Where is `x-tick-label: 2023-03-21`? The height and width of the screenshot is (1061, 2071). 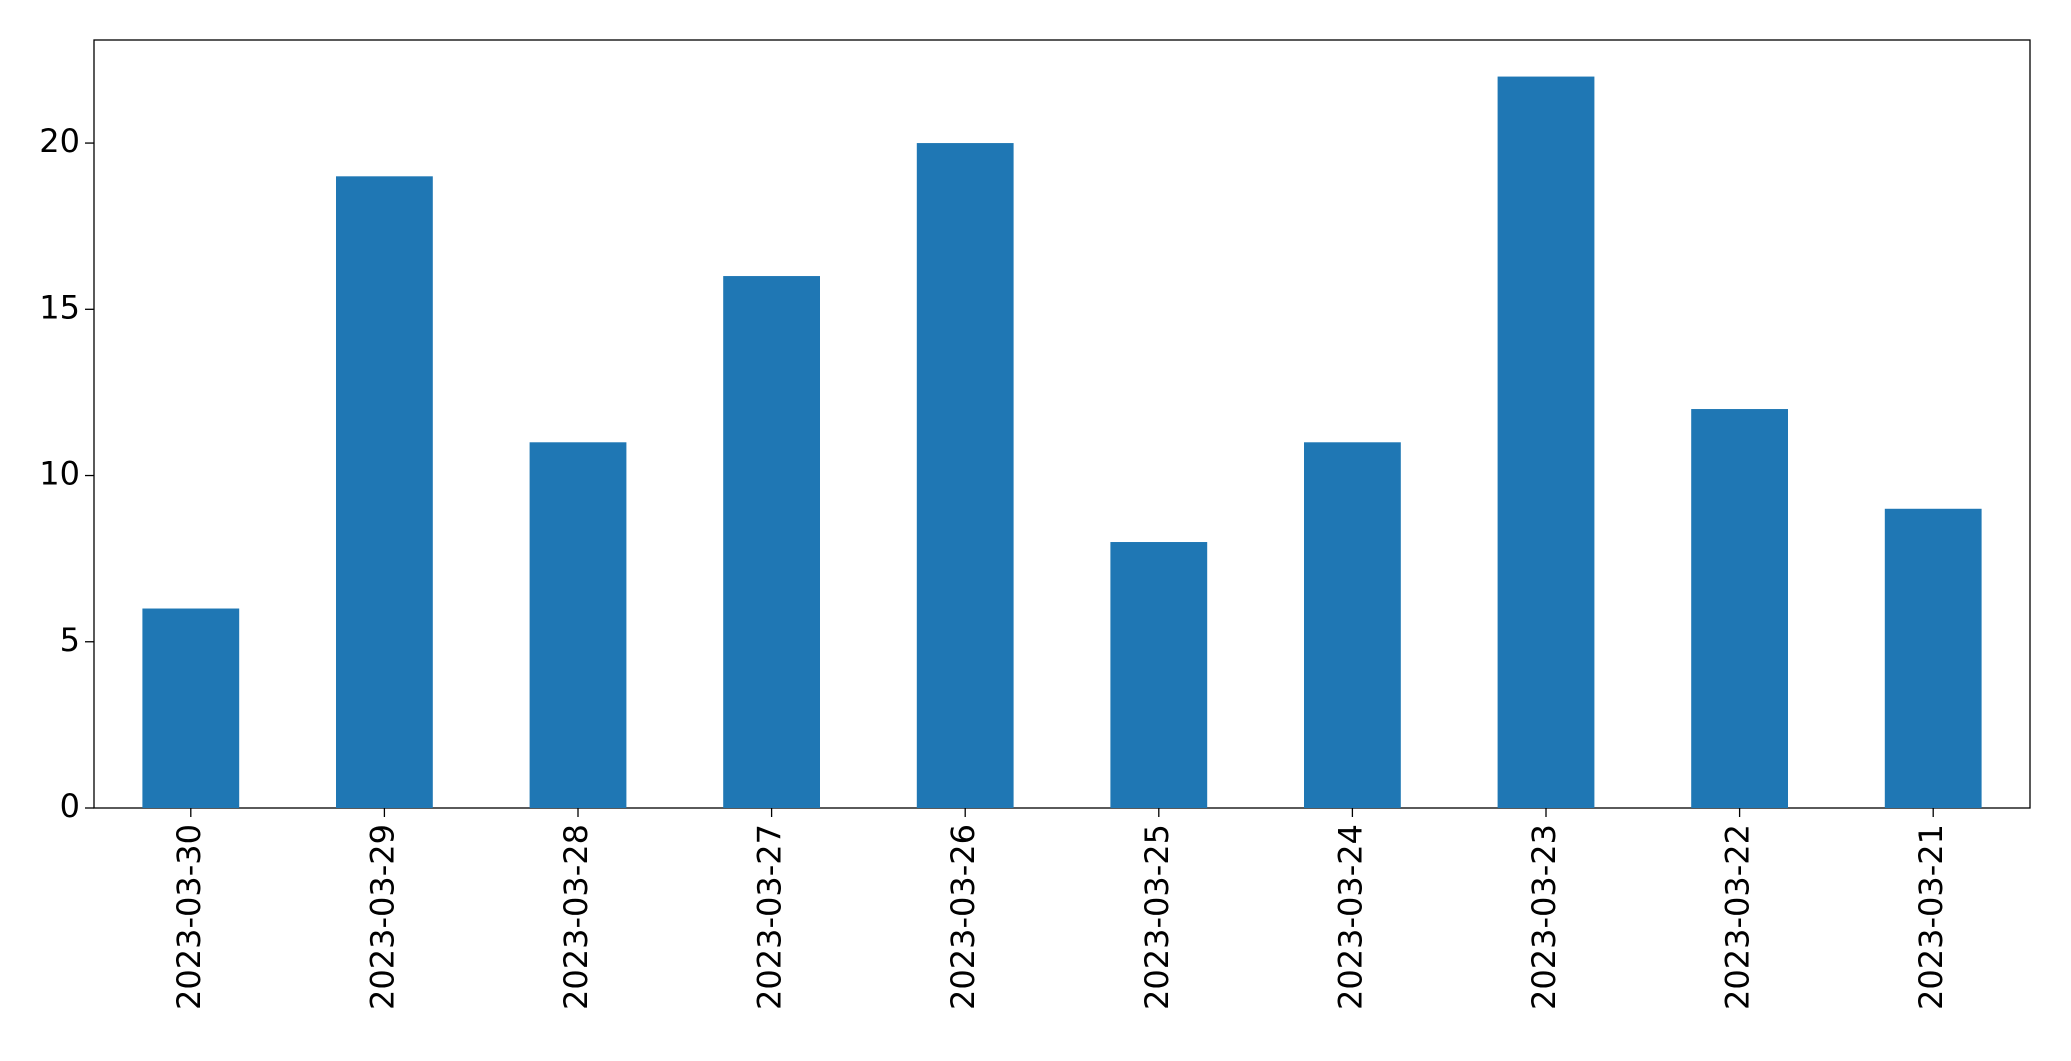 x-tick-label: 2023-03-21 is located at coordinates (1931, 917).